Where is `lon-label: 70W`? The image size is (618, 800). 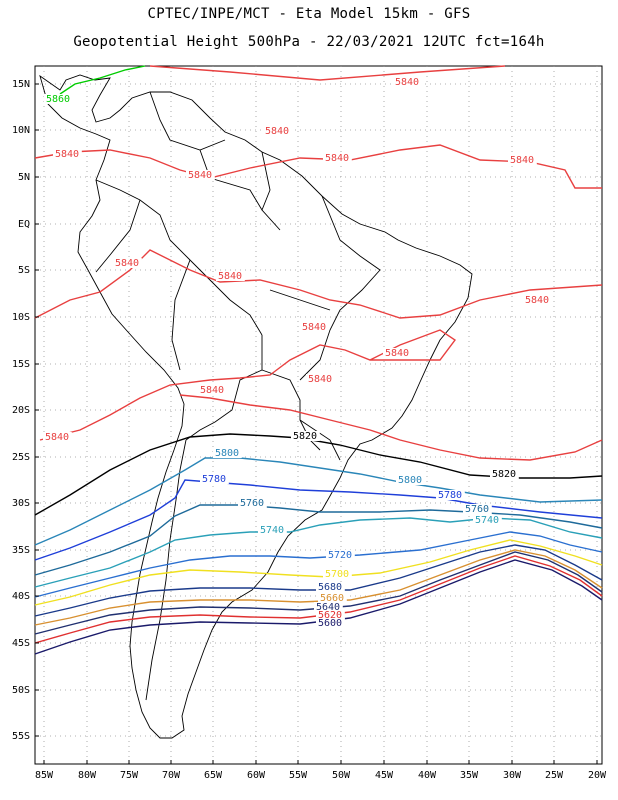 lon-label: 70W is located at coordinates (171, 775).